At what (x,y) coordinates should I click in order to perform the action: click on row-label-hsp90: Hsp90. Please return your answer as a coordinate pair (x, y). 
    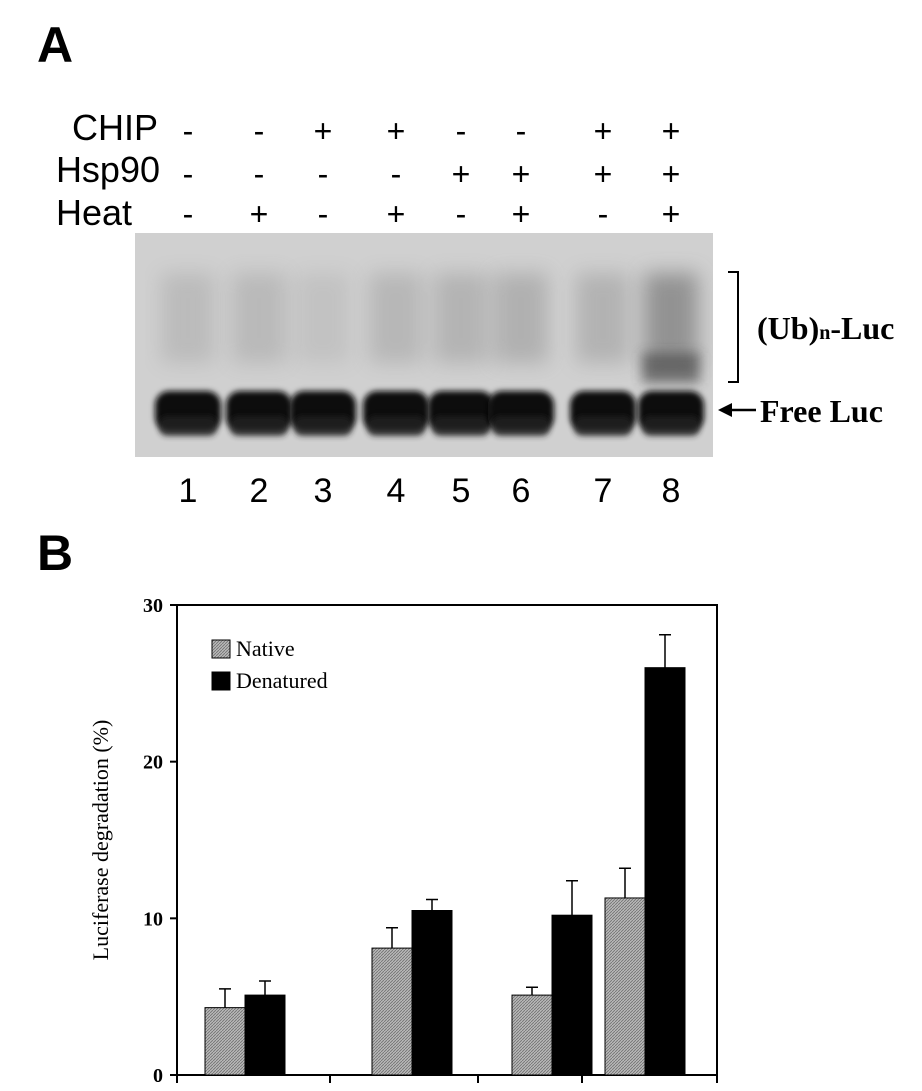
    Looking at the image, I should click on (107, 169).